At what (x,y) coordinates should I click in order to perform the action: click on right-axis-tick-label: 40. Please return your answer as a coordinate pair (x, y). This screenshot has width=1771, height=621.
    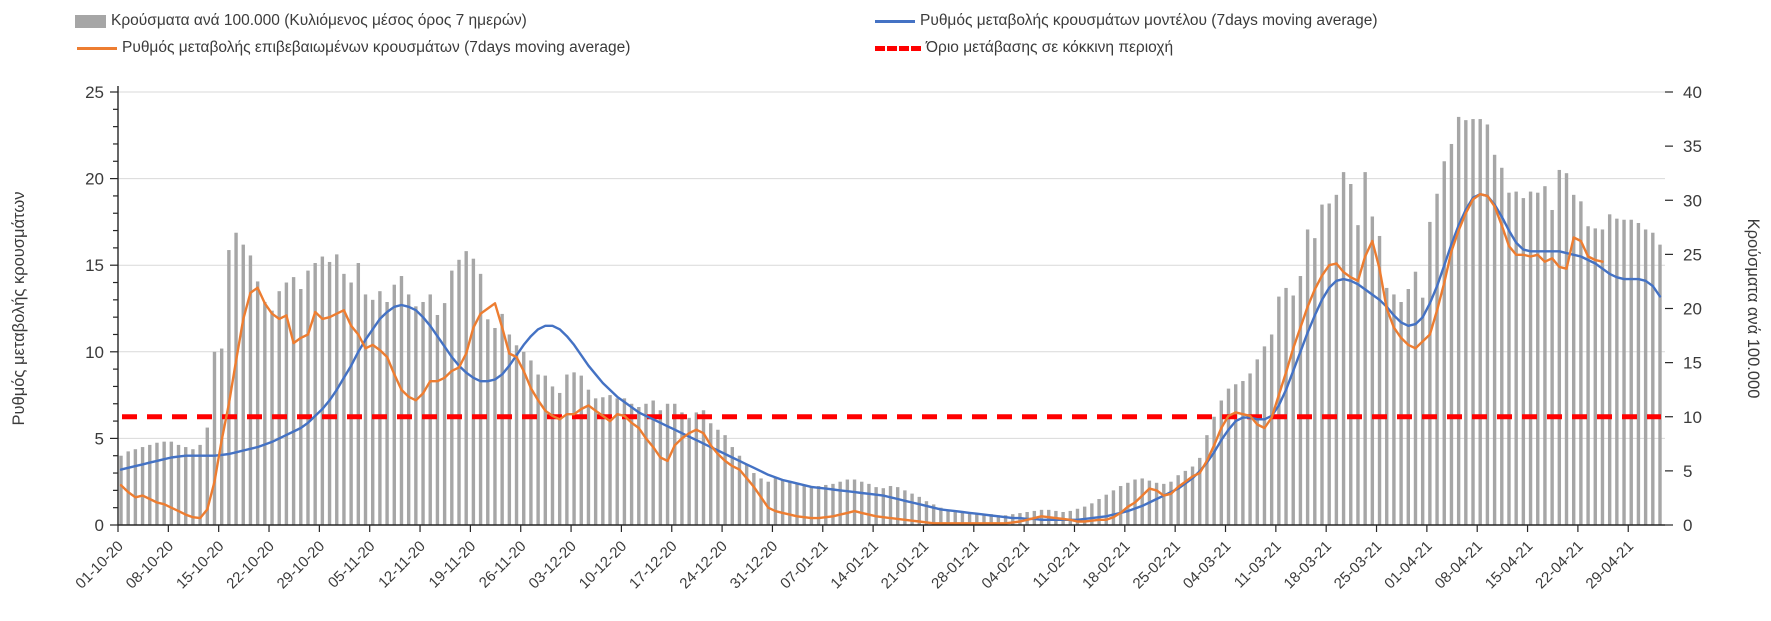
    Looking at the image, I should click on (1692, 92).